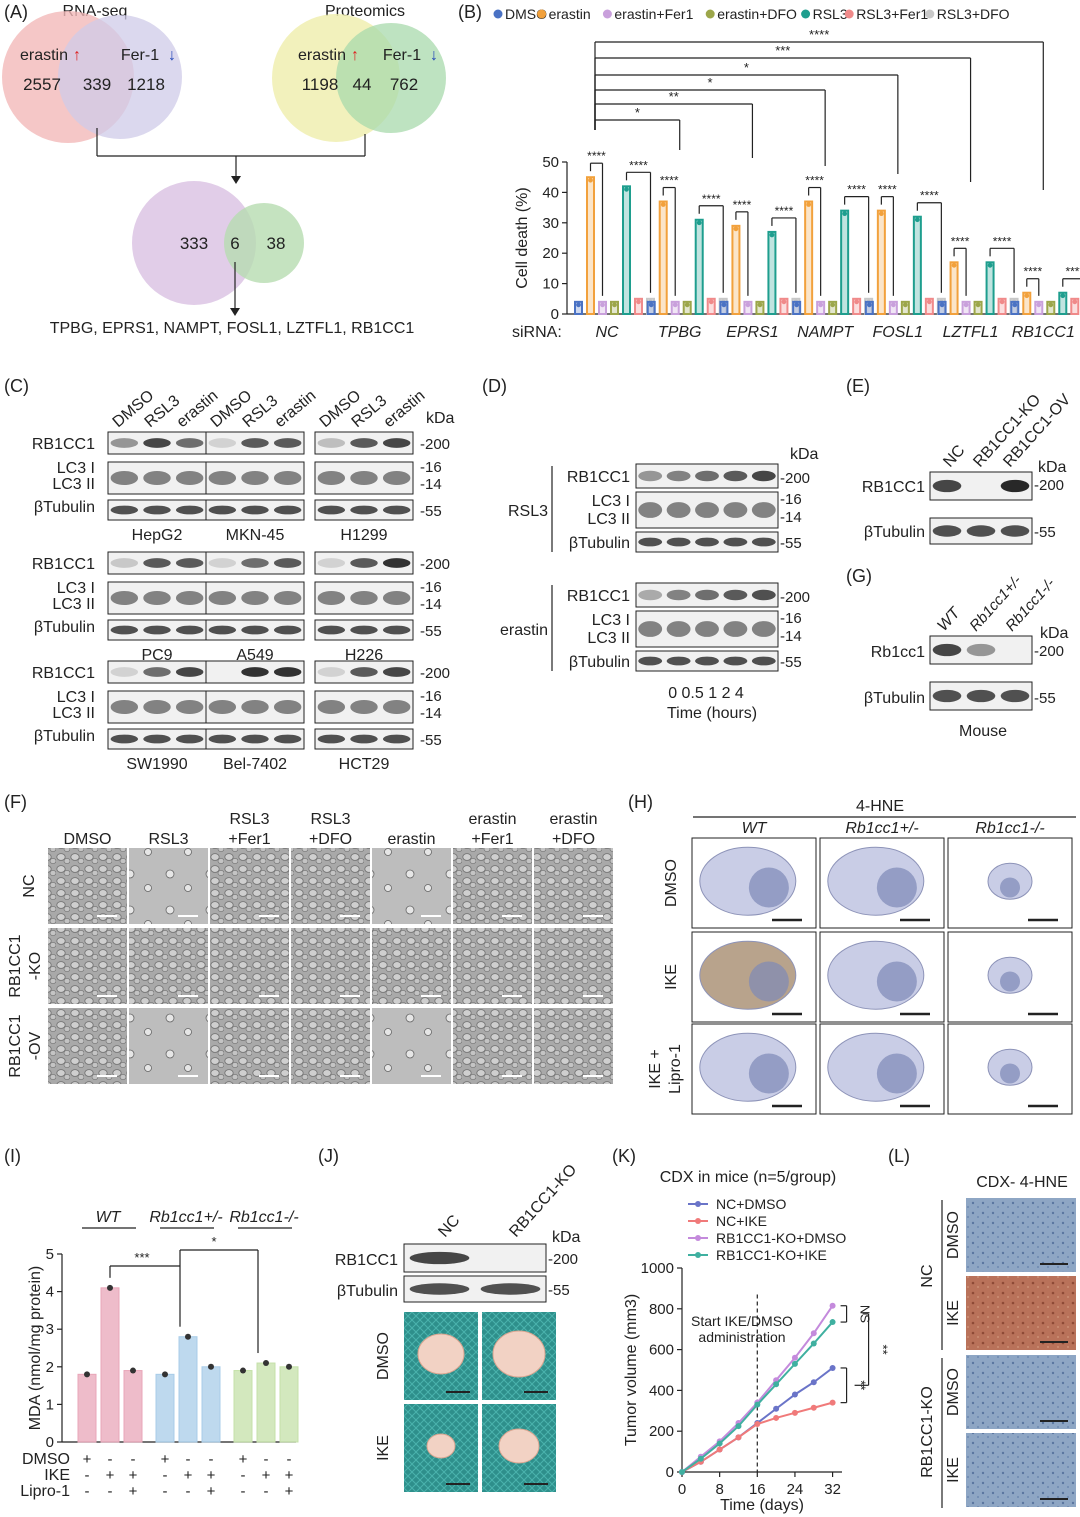 Image resolution: width=1080 pixels, height=1517 pixels. Describe the element at coordinates (954, 456) in the screenshot. I see `lane-label: NC` at that location.